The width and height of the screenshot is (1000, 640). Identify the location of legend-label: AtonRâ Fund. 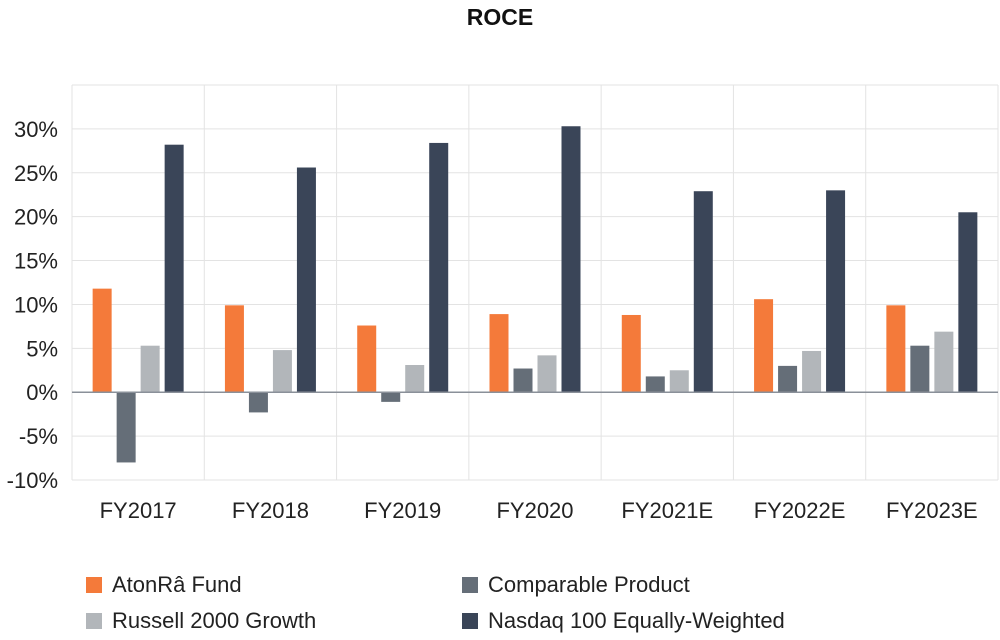
(177, 584).